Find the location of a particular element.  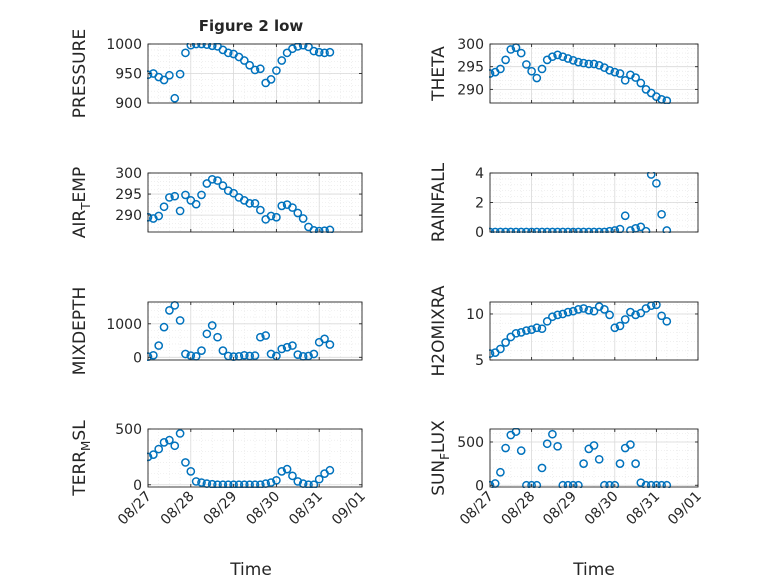

subplot-rainfall: 0 2 4 RAINFALL is located at coordinates (564, 202).